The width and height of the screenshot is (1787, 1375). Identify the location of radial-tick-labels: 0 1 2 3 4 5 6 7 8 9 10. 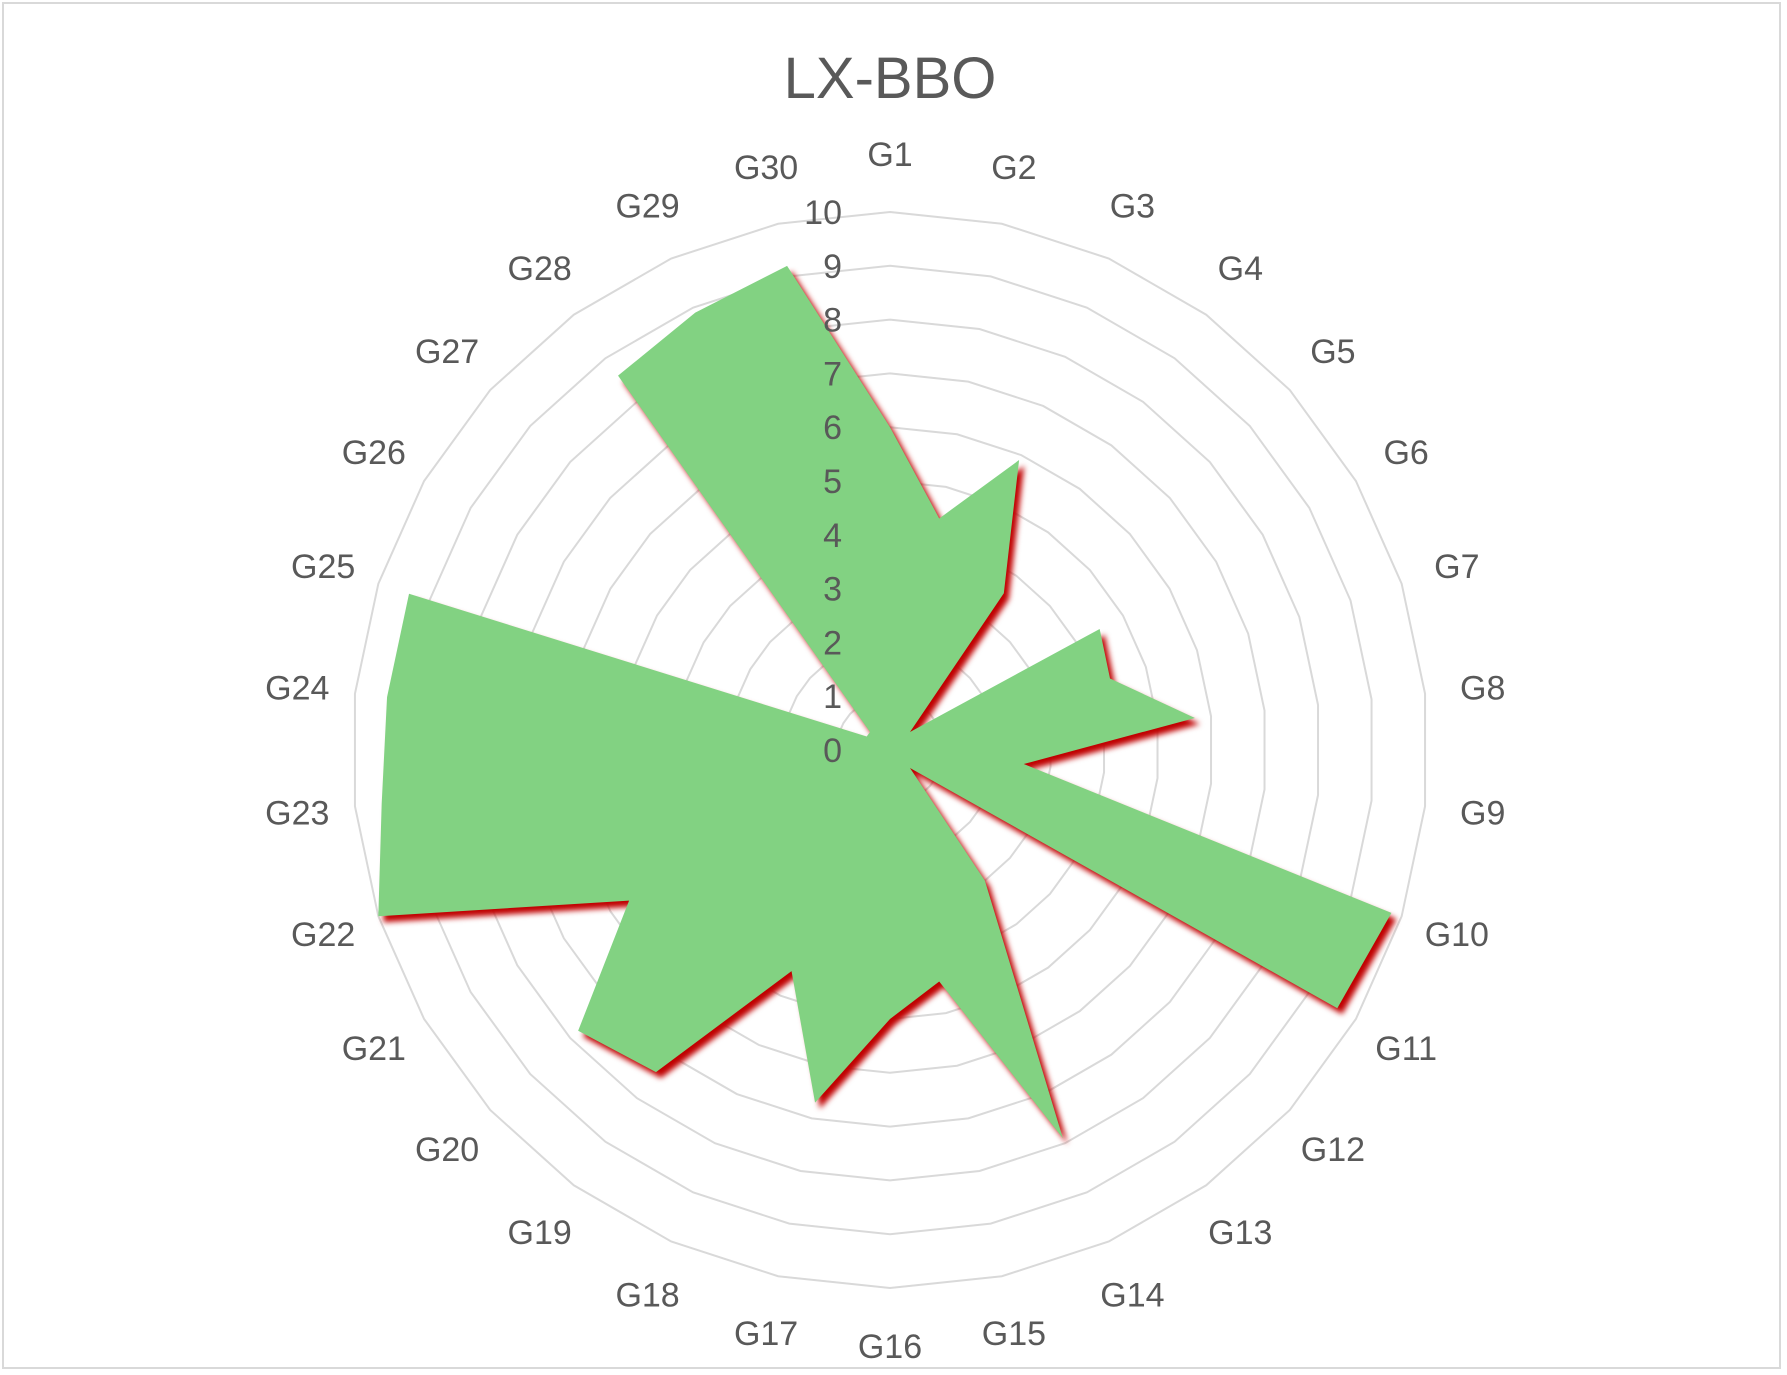
(823, 482).